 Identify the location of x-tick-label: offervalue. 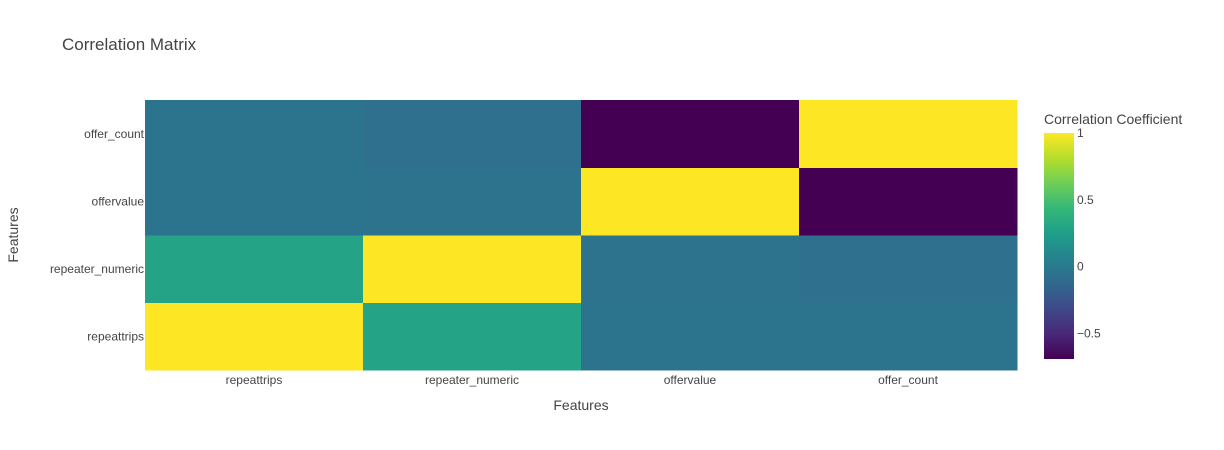
(690, 380).